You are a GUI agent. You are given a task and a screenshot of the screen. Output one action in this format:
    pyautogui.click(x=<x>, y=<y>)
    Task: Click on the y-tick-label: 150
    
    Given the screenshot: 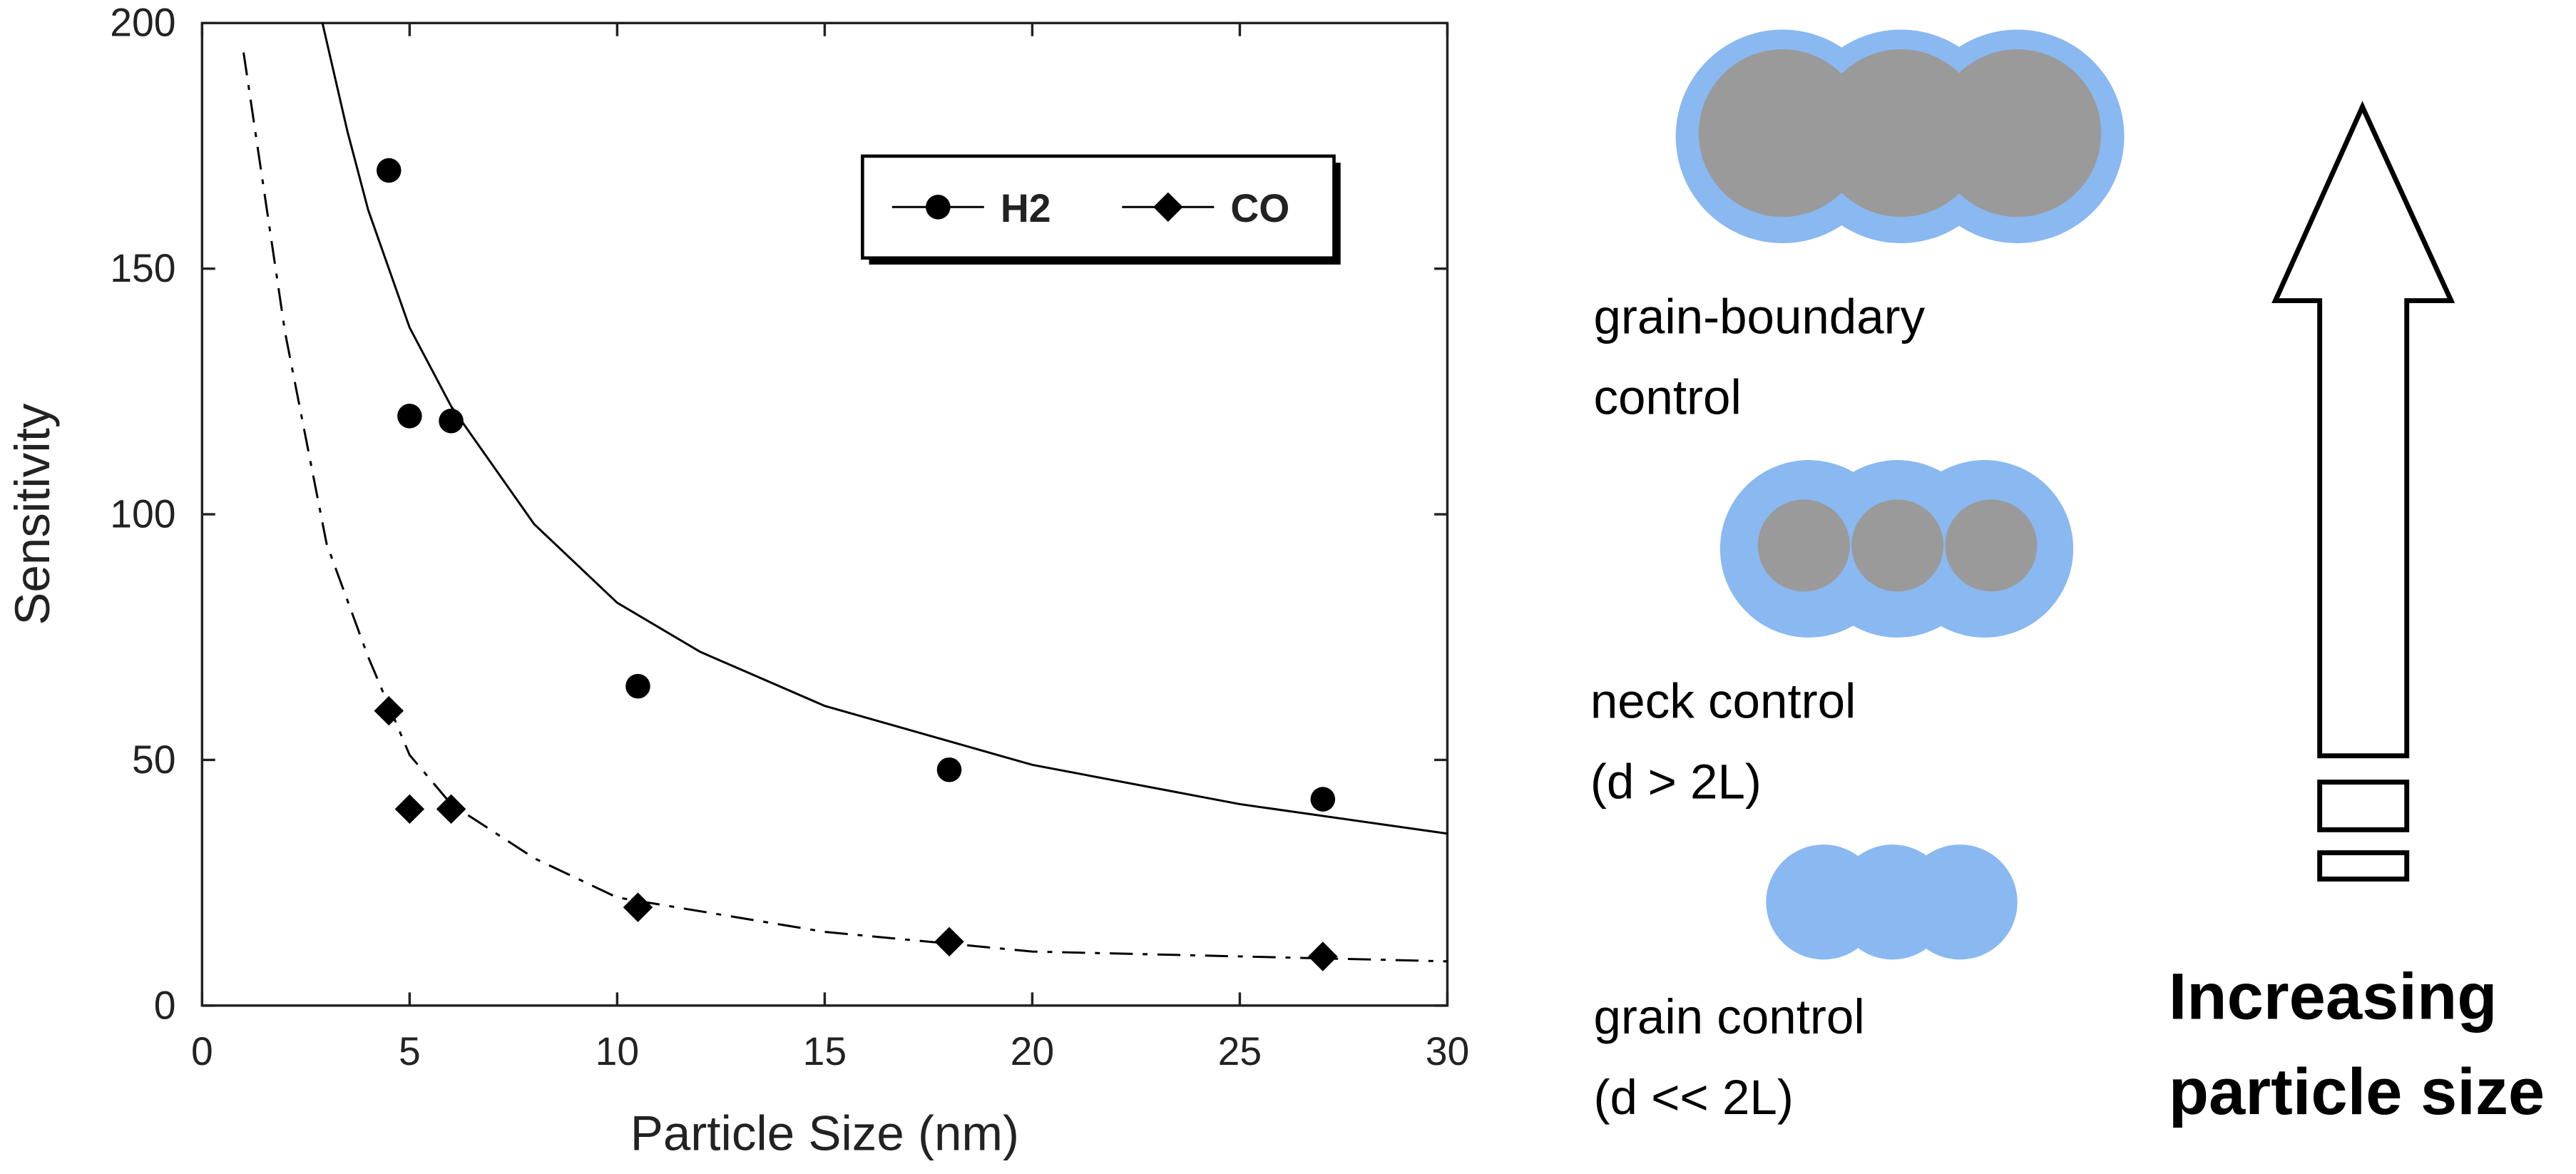 What is the action you would take?
    pyautogui.click(x=142, y=268)
    